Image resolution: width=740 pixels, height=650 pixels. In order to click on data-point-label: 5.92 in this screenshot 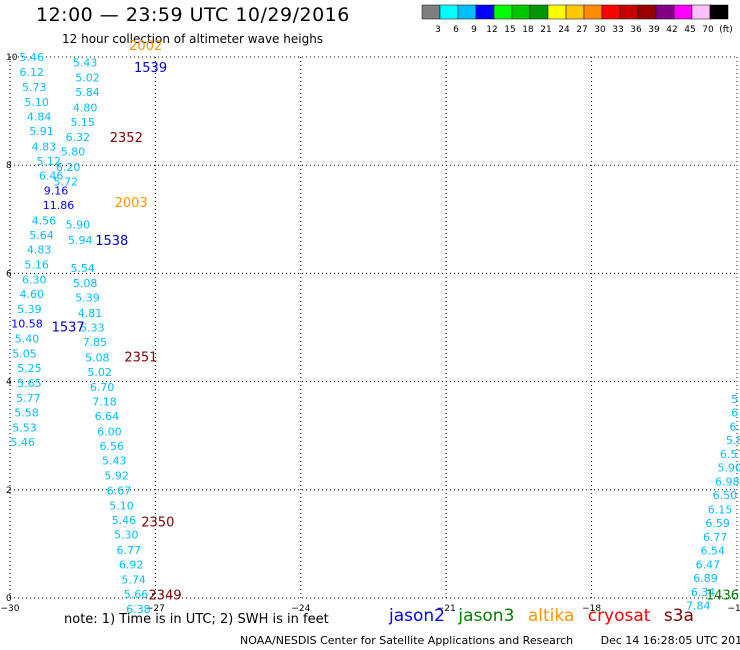, I will do `click(116, 476)`.